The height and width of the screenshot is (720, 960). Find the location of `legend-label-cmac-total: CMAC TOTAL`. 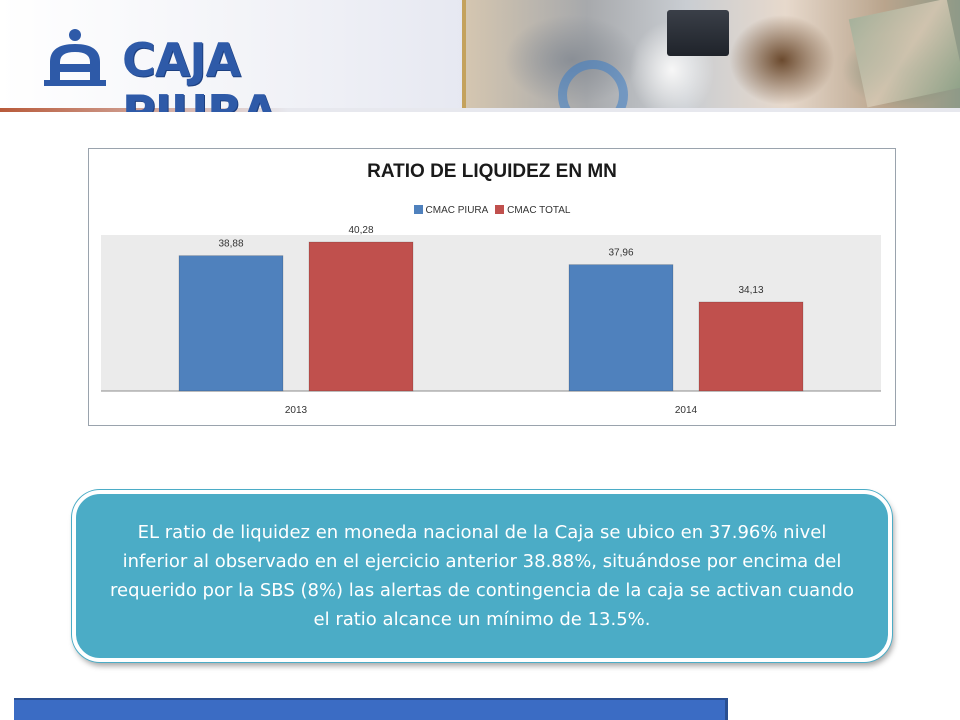

legend-label-cmac-total: CMAC TOTAL is located at coordinates (539, 210).